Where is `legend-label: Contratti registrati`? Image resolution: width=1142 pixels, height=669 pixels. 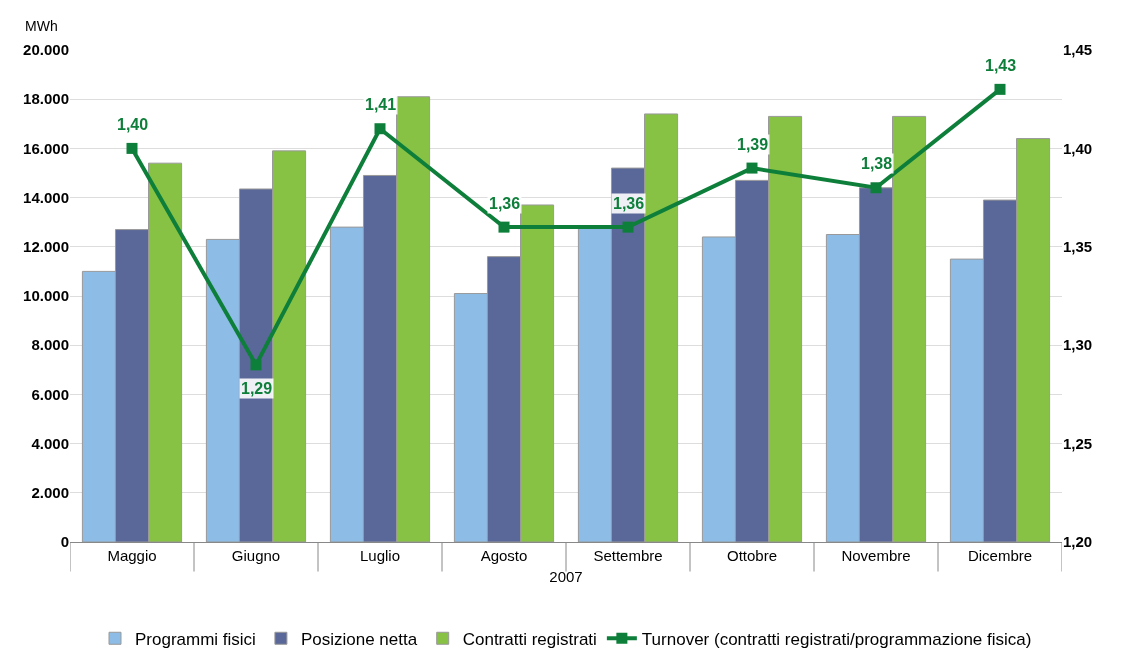
legend-label: Contratti registrati is located at coordinates (529, 639).